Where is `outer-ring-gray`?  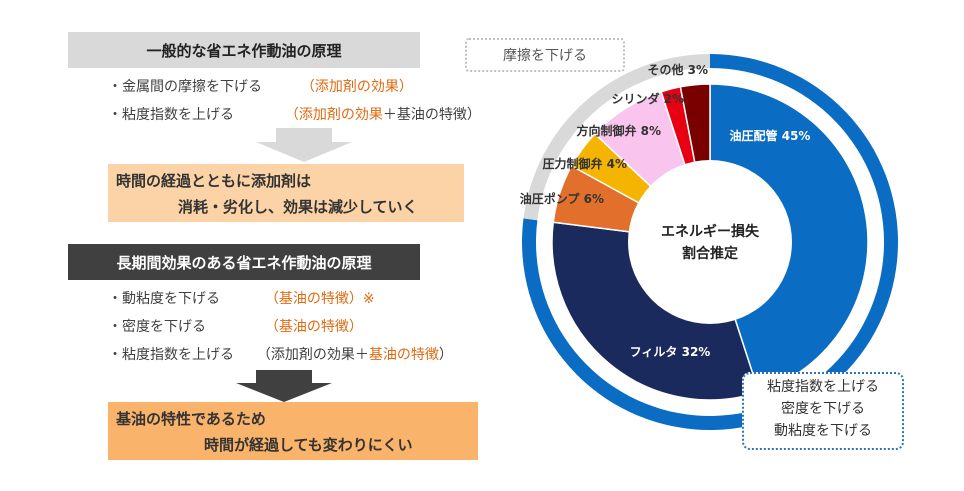 outer-ring-gray is located at coordinates (616, 137).